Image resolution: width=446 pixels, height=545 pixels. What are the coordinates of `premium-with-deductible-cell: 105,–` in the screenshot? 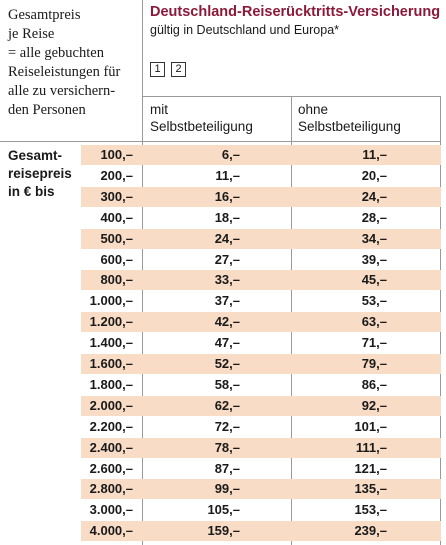 It's located at (223, 510).